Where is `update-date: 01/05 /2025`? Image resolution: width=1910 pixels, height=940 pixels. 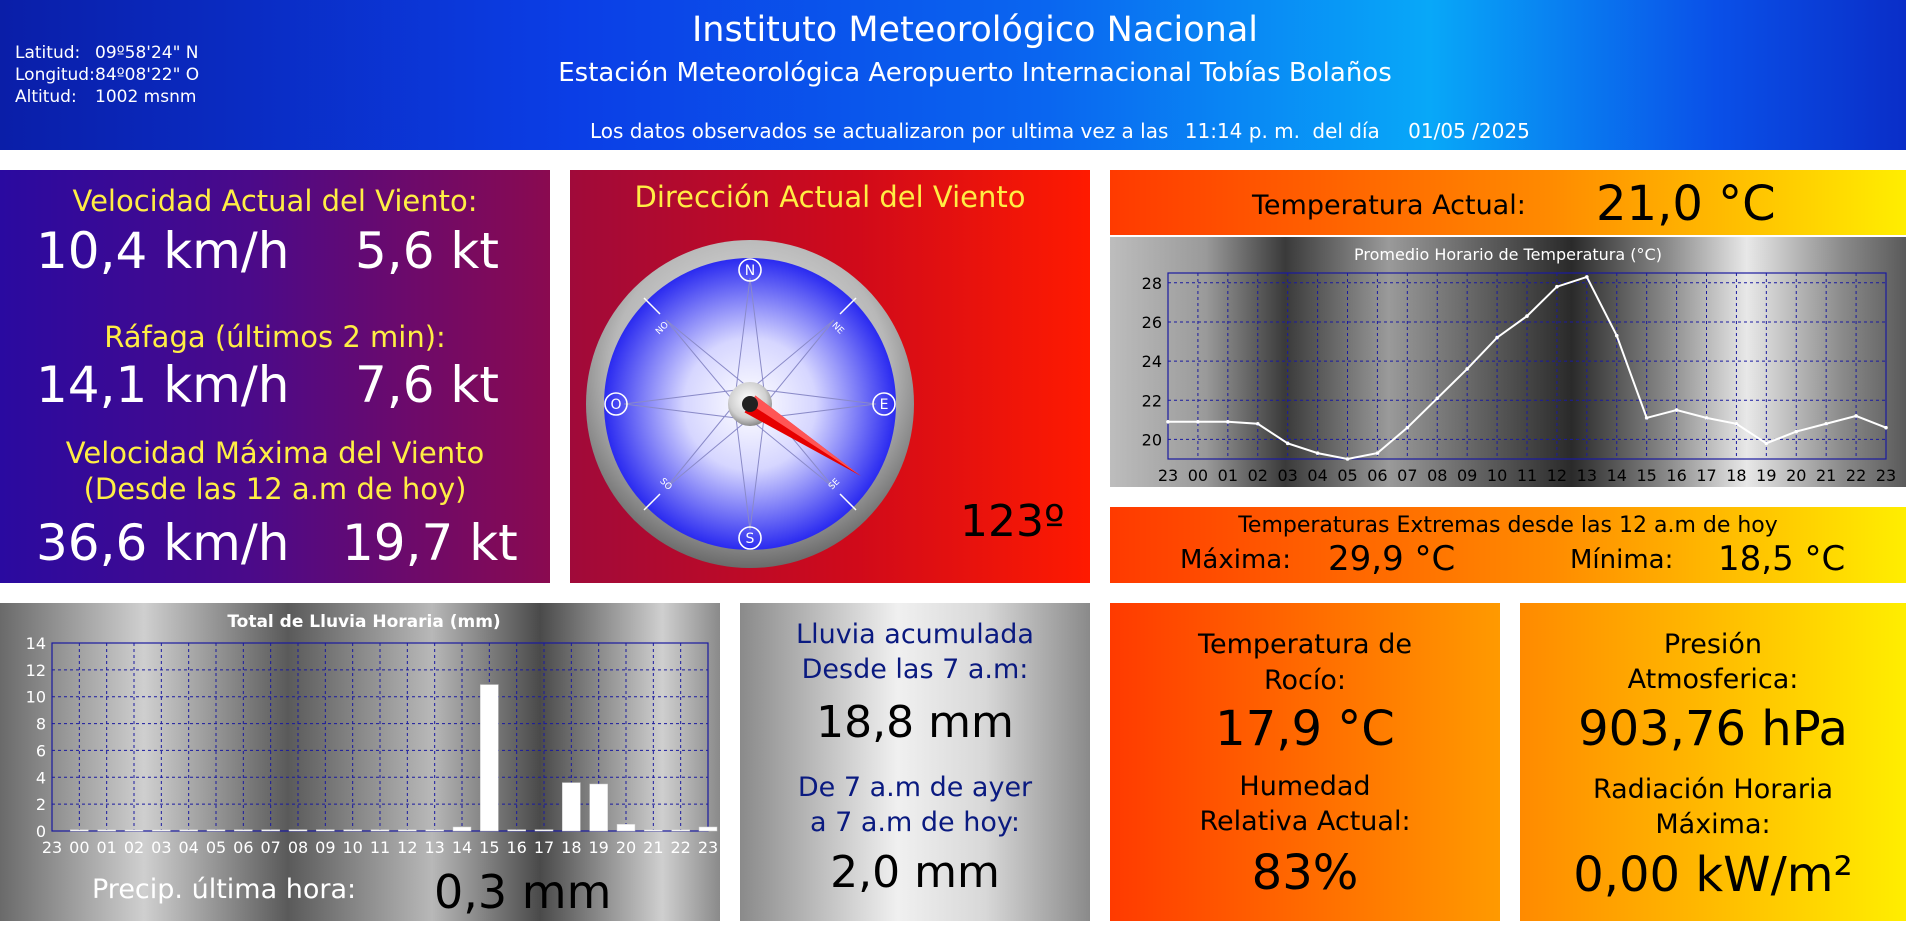
update-date: 01/05 /2025 is located at coordinates (1469, 131).